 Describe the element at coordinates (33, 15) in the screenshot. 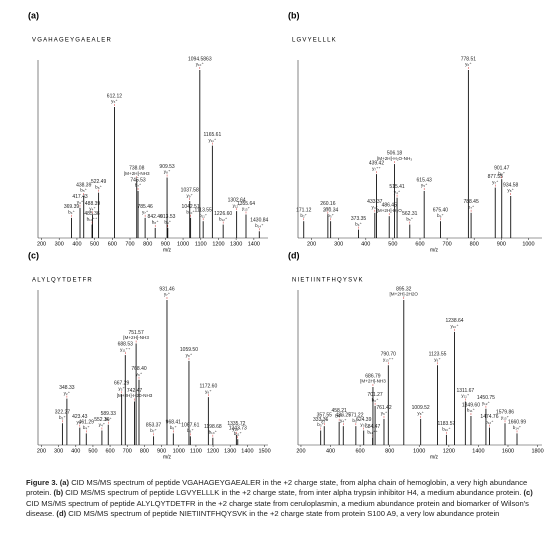

I see `panel-label: (a)` at that location.